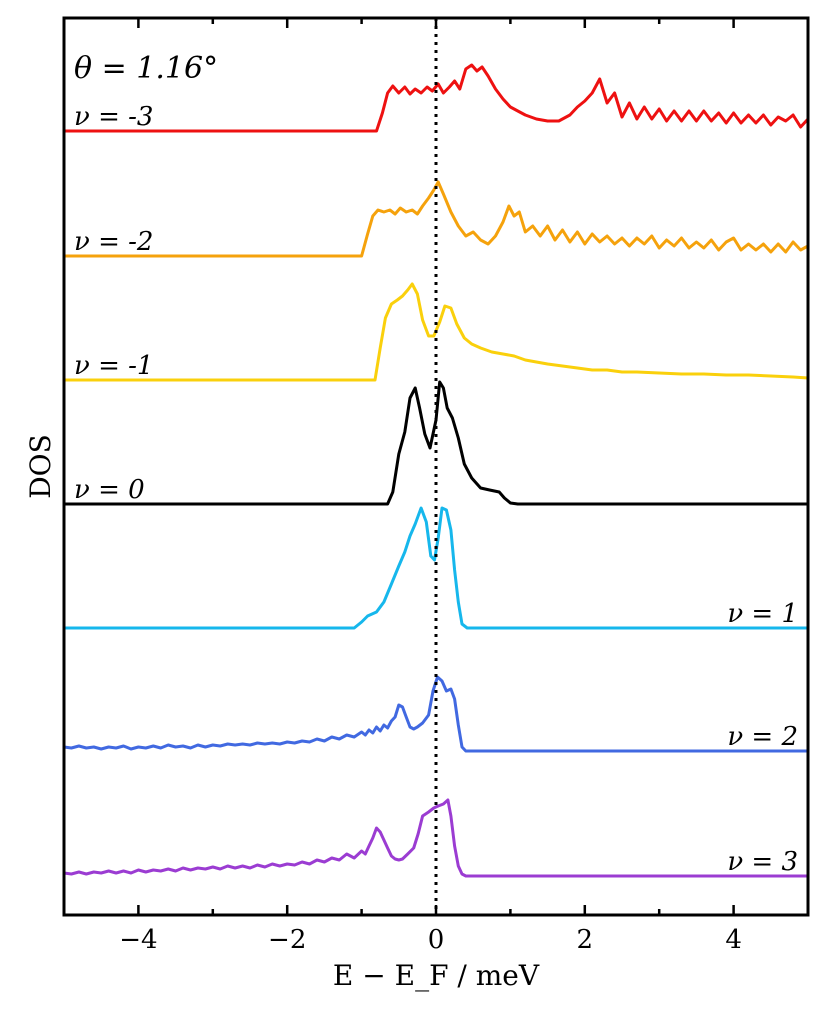 The width and height of the screenshot is (830, 1026). I want to click on series-label-0: ν = -3, so click(113, 117).